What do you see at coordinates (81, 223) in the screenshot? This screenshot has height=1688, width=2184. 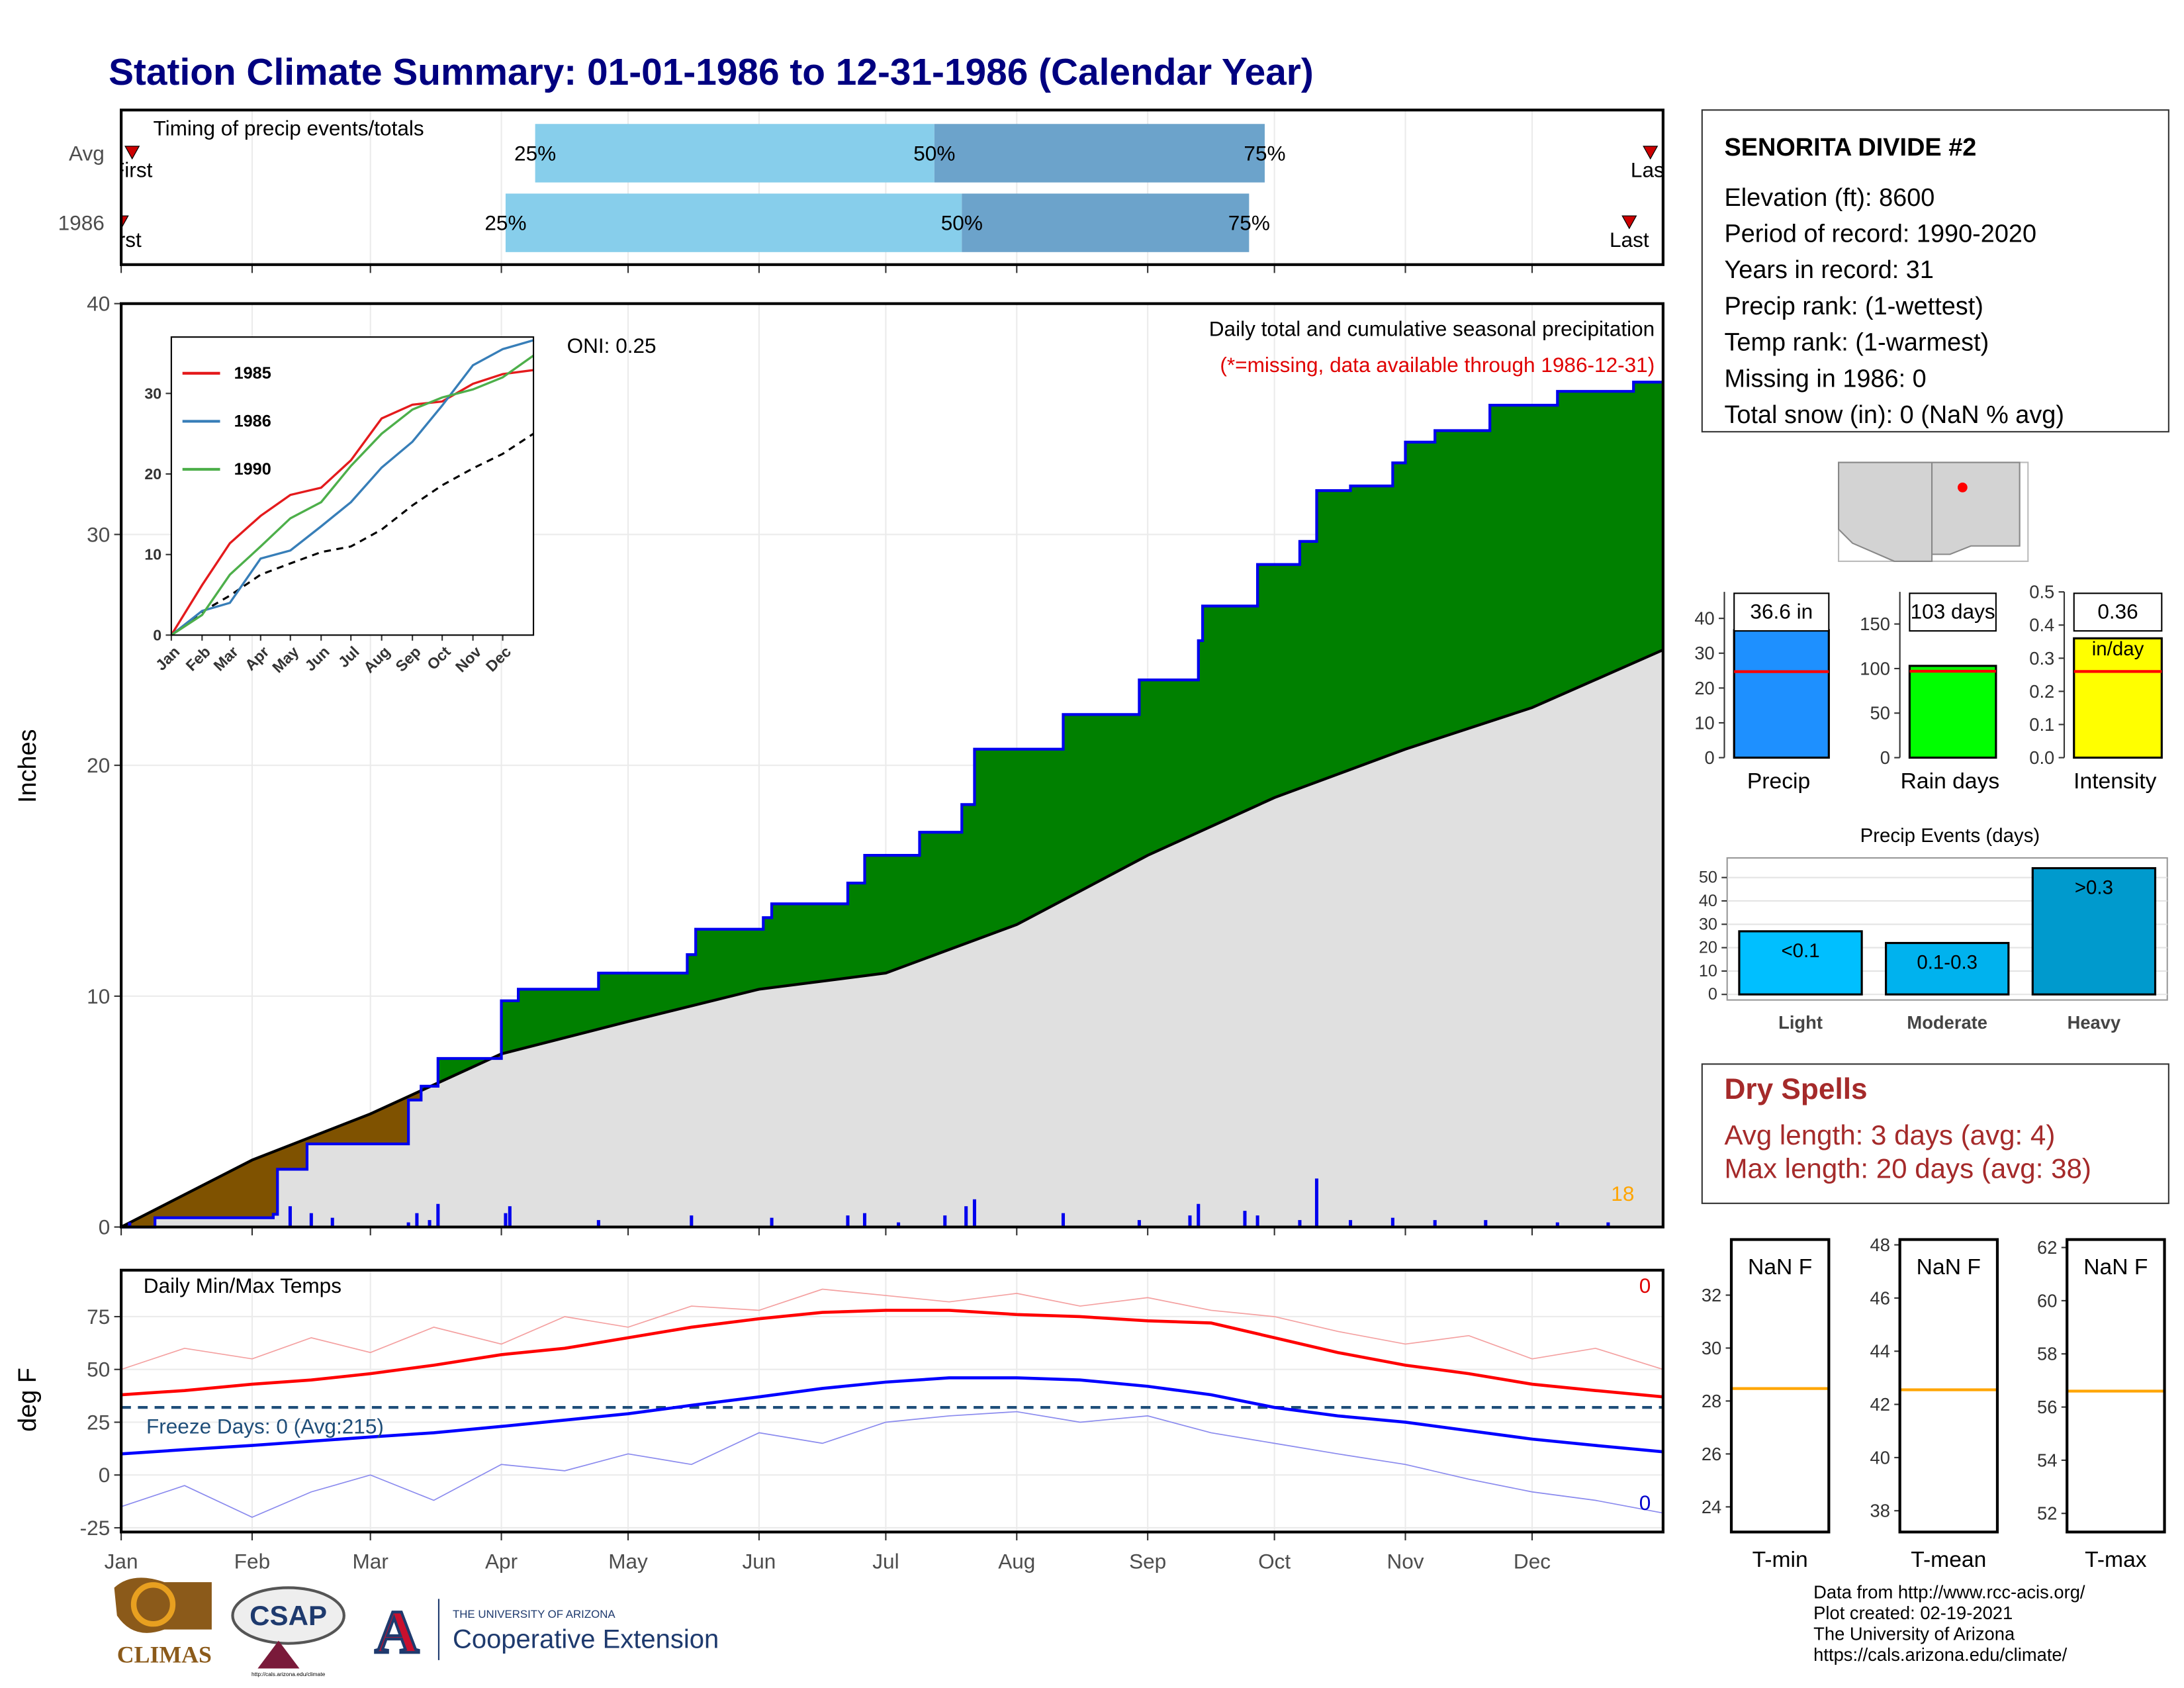 I see `row-label: 1986` at bounding box center [81, 223].